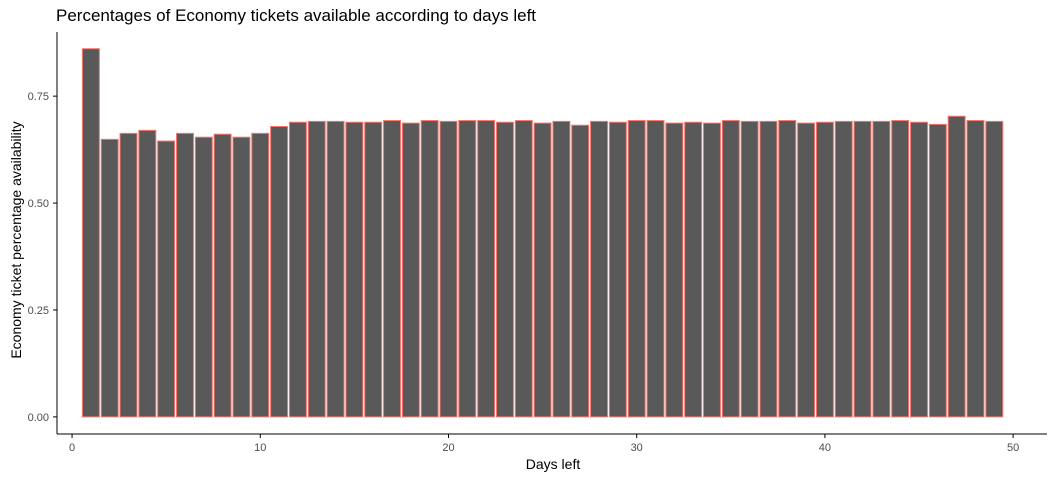  I want to click on x-tick-label: 30, so click(637, 448).